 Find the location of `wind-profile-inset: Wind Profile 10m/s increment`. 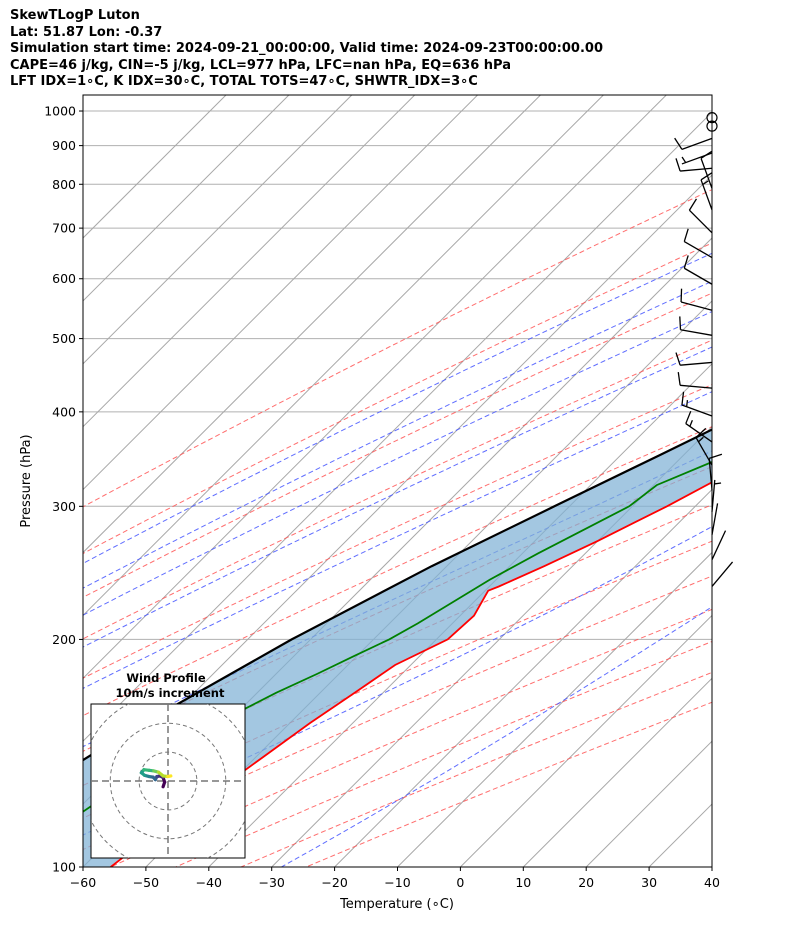

wind-profile-inset: Wind Profile 10m/s increment is located at coordinates (168, 765).